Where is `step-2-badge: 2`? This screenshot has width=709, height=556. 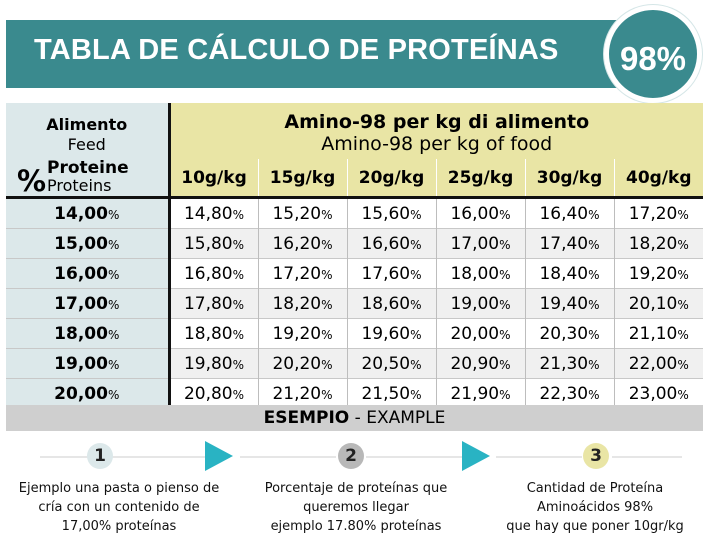
step-2-badge: 2 is located at coordinates (351, 456).